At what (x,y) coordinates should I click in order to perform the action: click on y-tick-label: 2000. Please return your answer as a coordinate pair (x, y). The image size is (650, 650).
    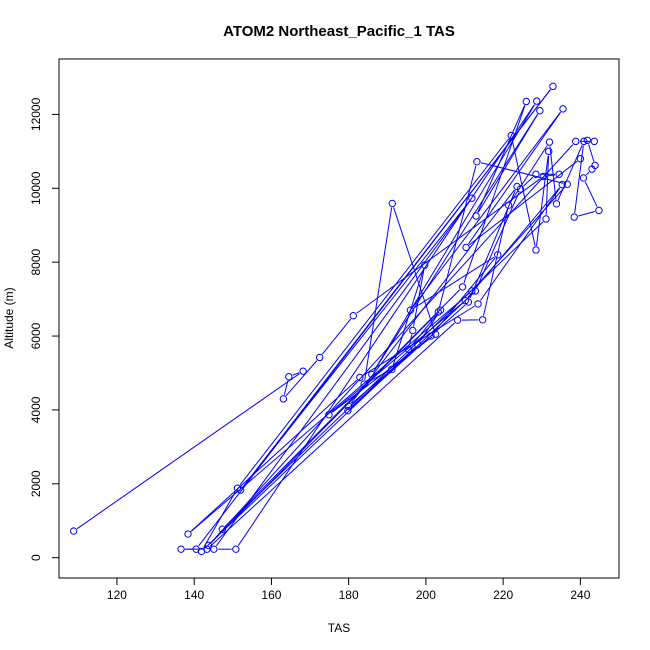
    Looking at the image, I should click on (36, 483).